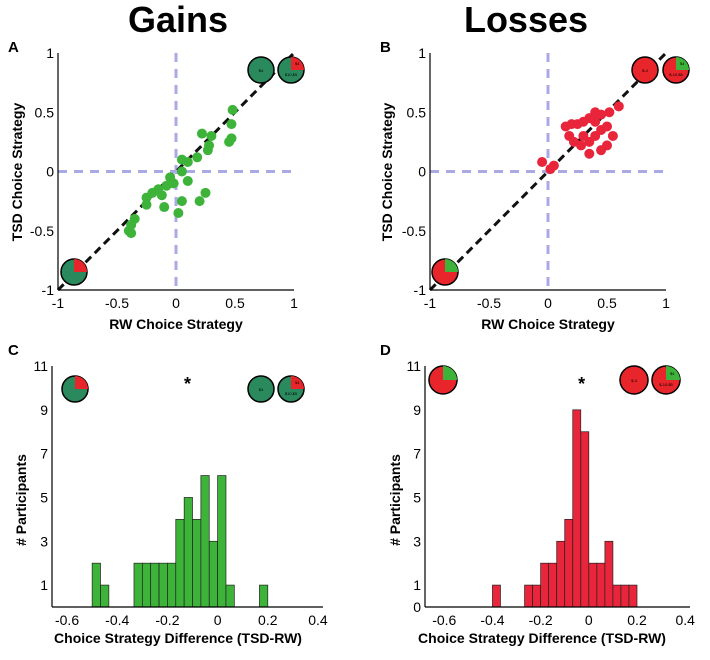 This screenshot has height=660, width=710. Describe the element at coordinates (191, 620) in the screenshot. I see `x-tick-labels: -0.6 -0.4 -0.2 0 0.2 0.4` at that location.